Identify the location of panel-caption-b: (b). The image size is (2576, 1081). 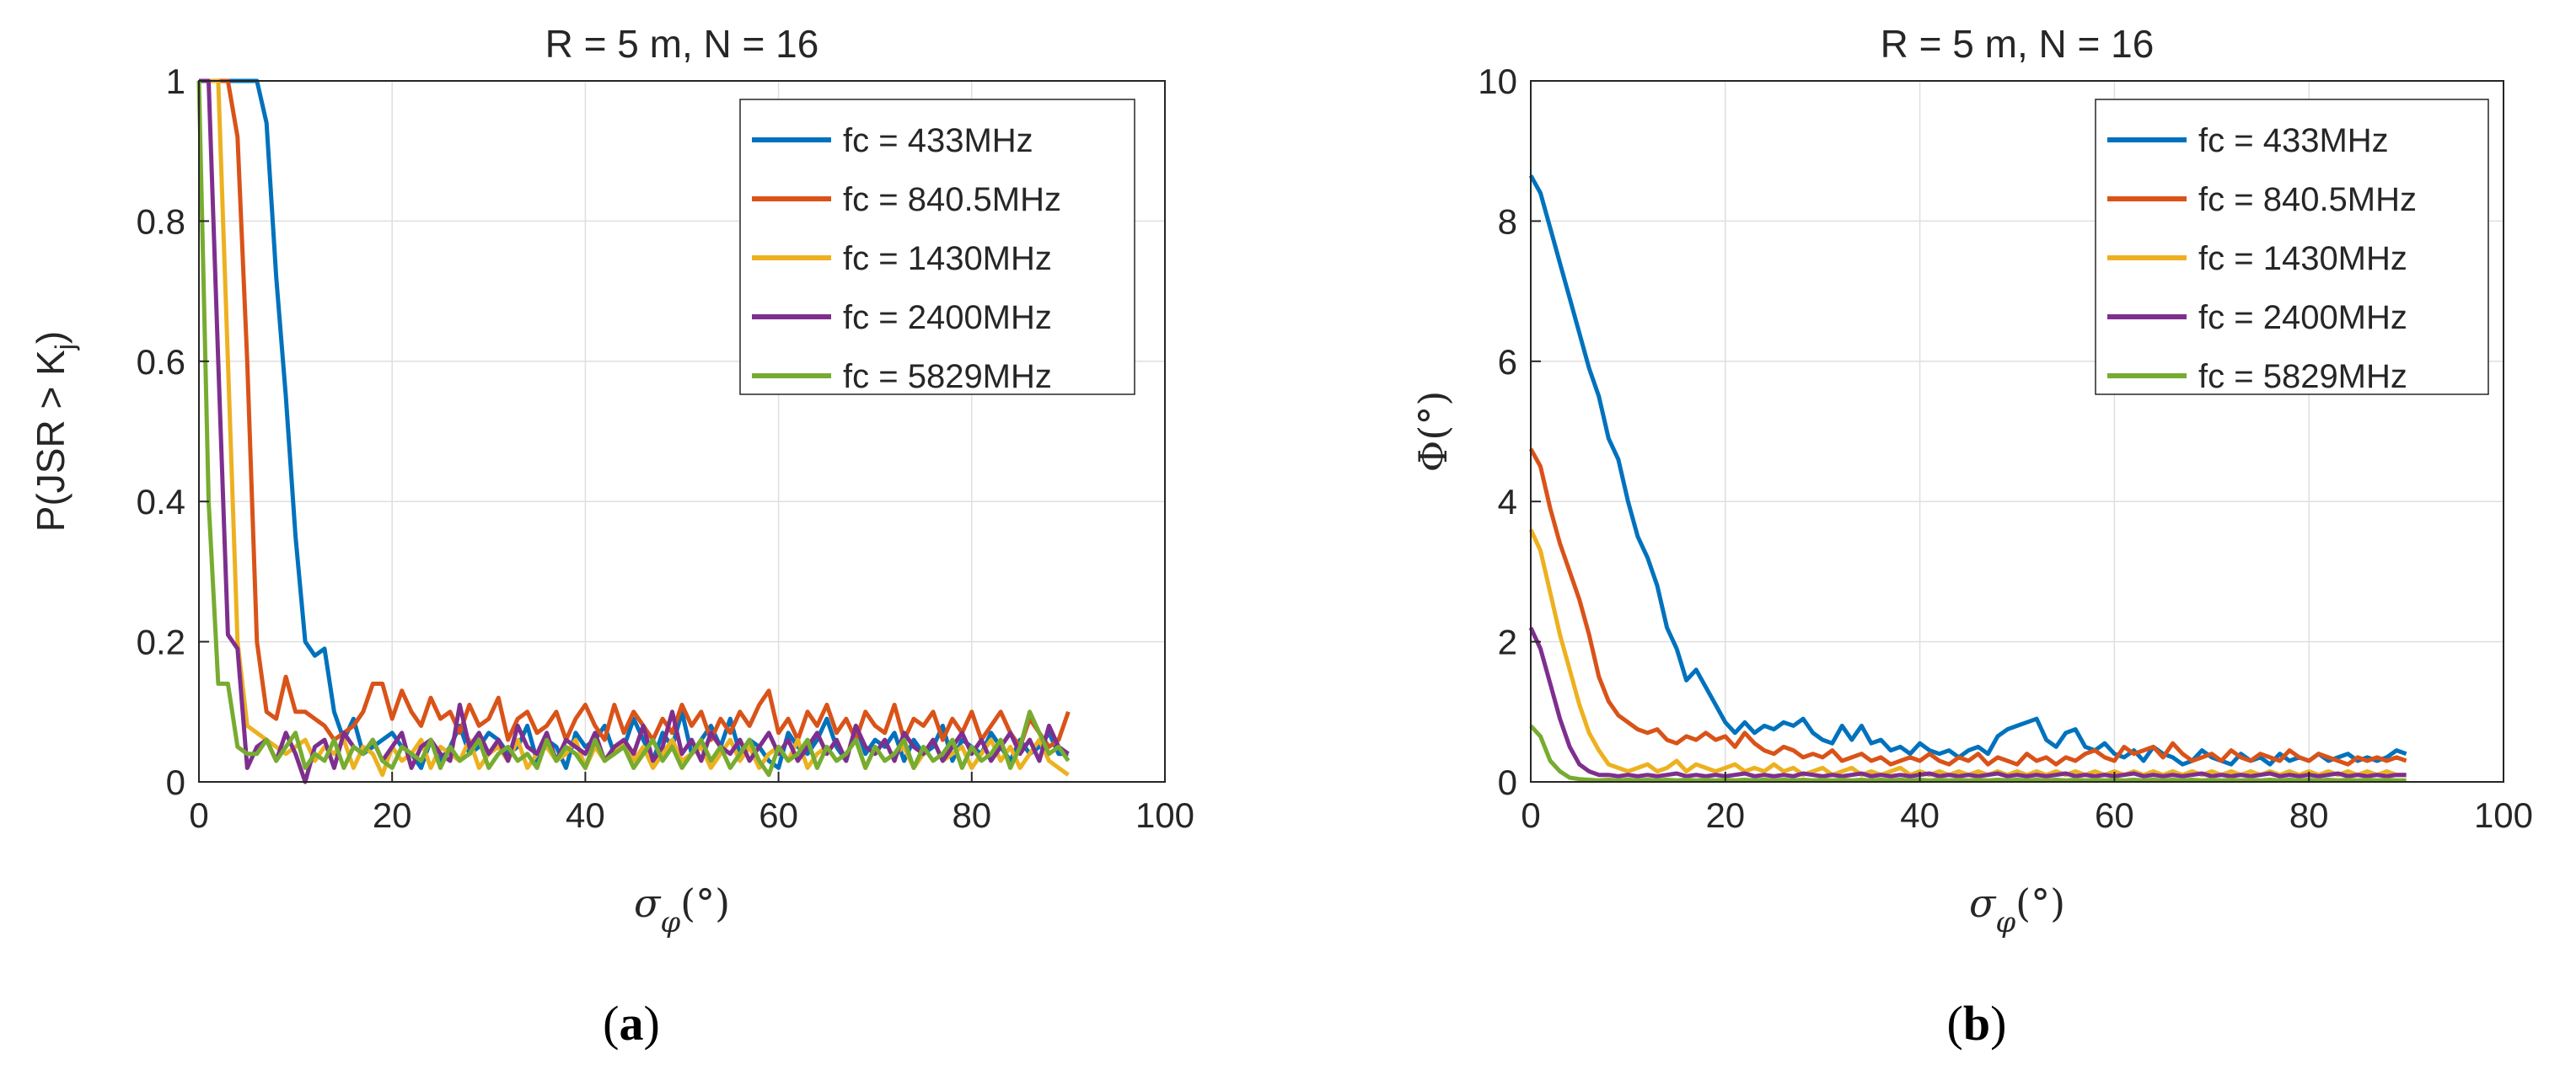
(1977, 1024).